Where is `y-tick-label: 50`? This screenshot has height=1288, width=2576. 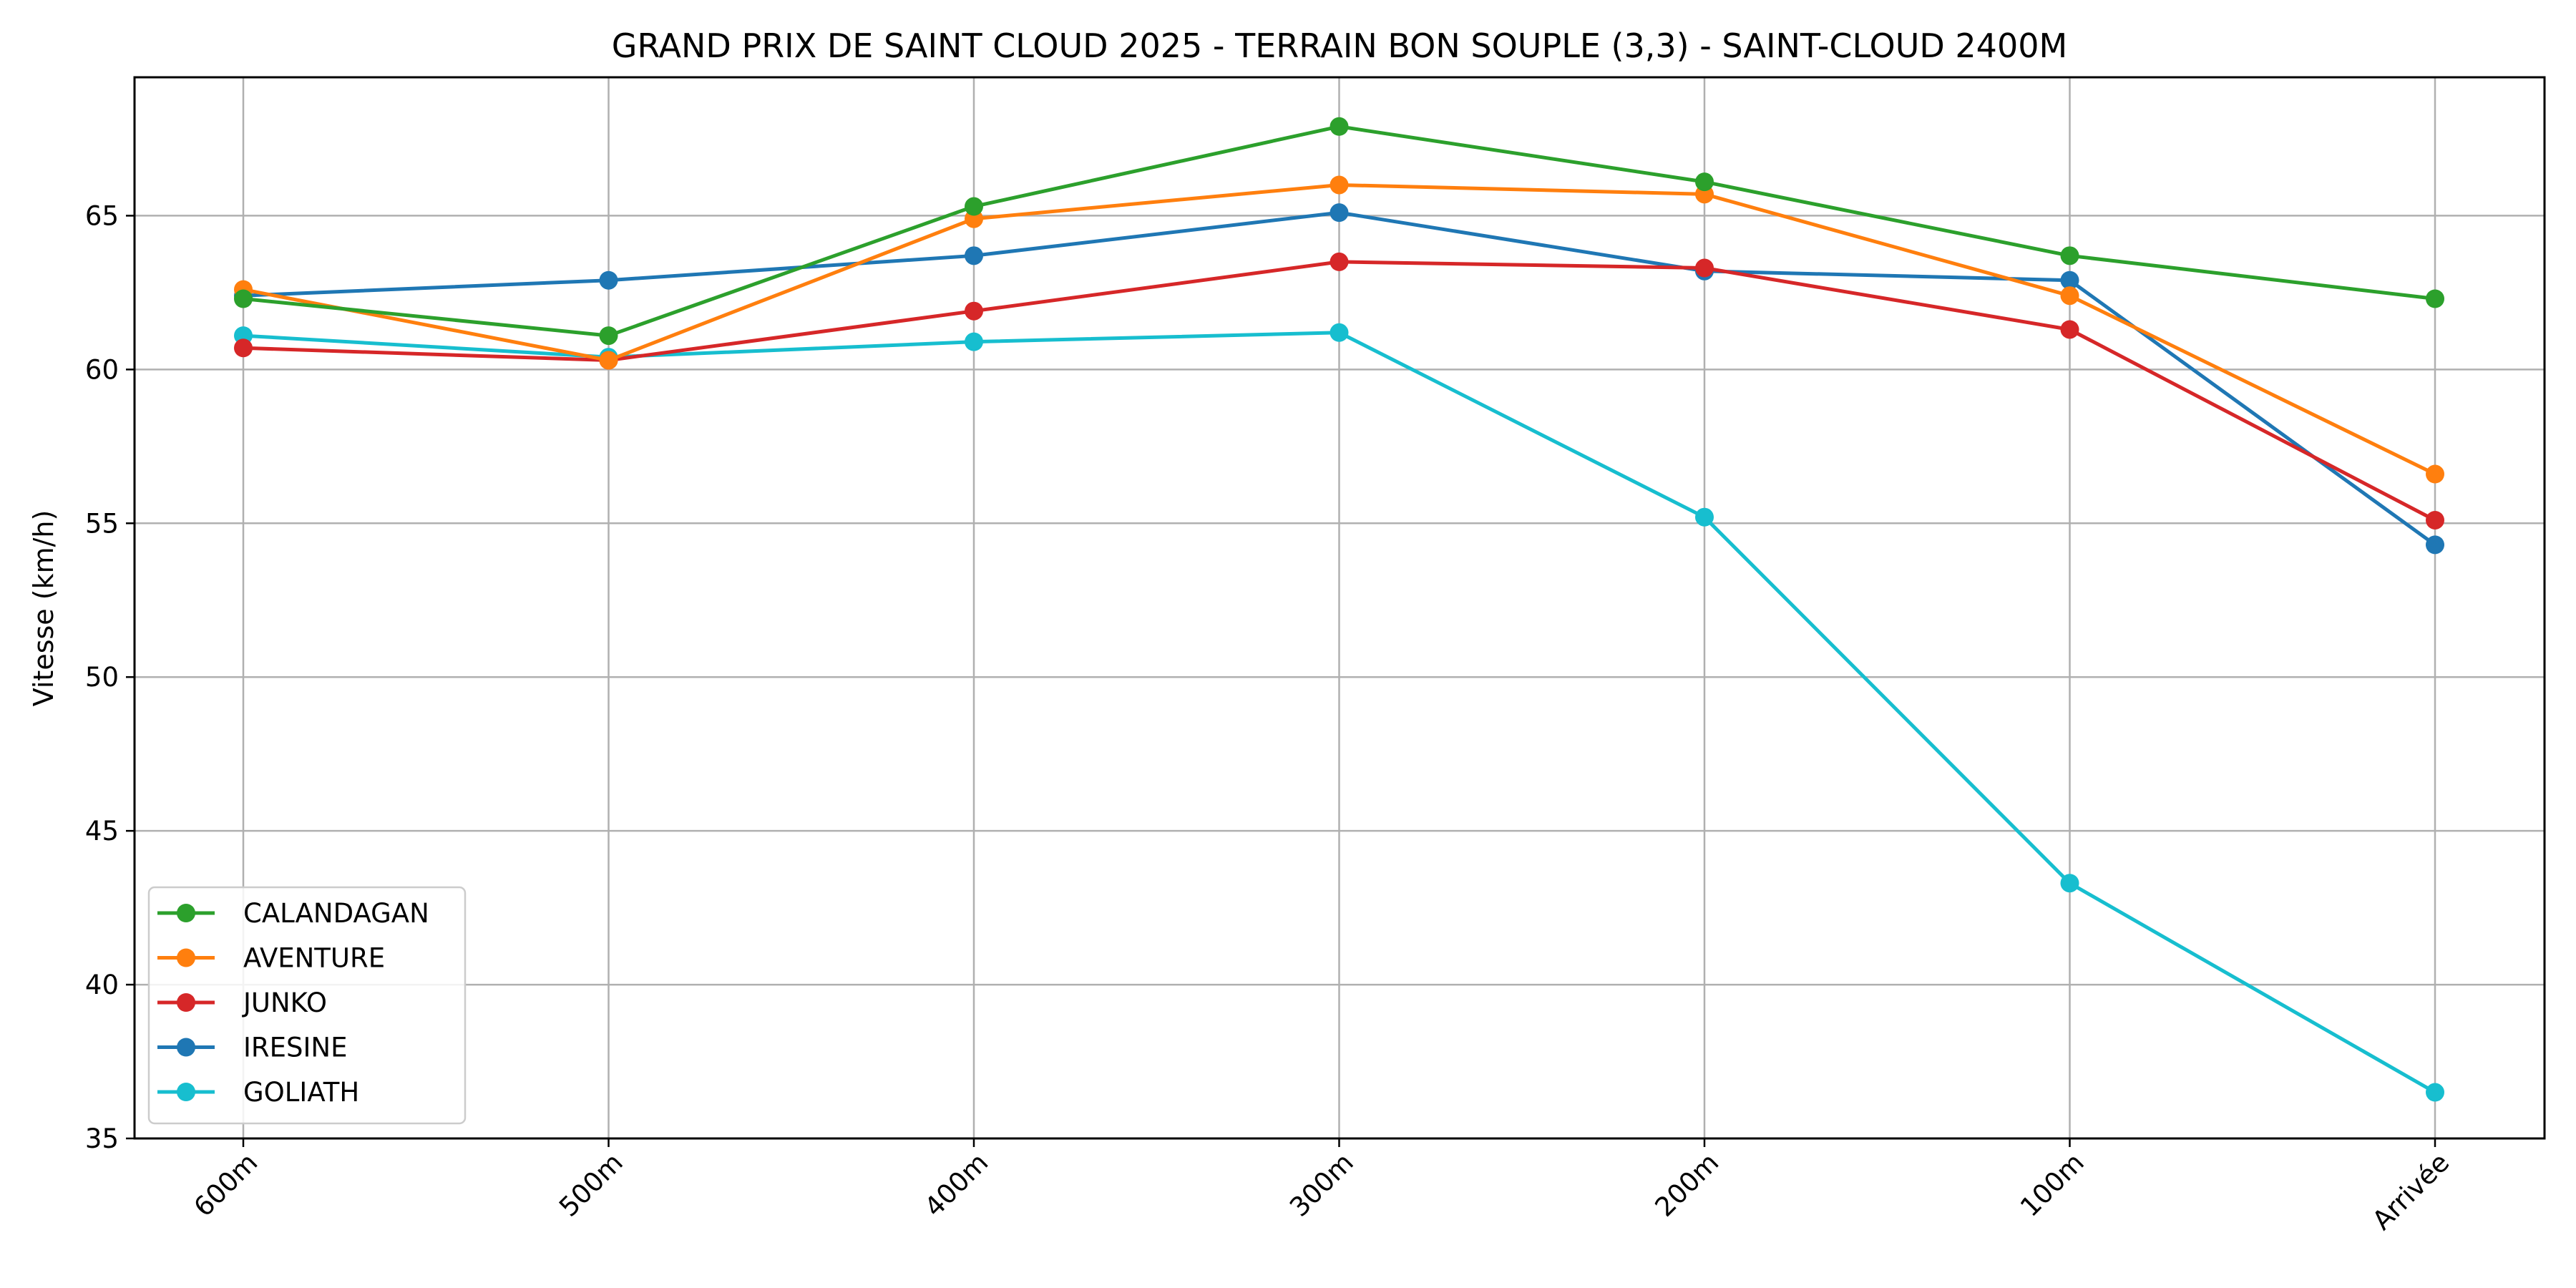 y-tick-label: 50 is located at coordinates (102, 677).